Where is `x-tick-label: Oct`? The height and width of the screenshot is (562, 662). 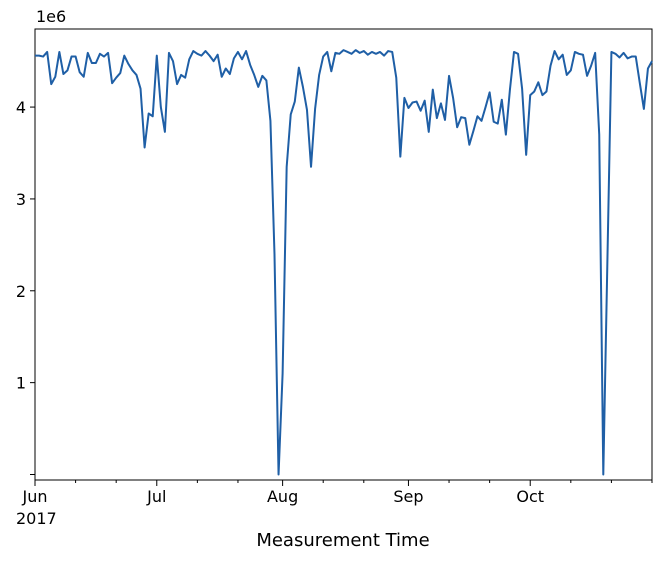
x-tick-label: Oct is located at coordinates (530, 496).